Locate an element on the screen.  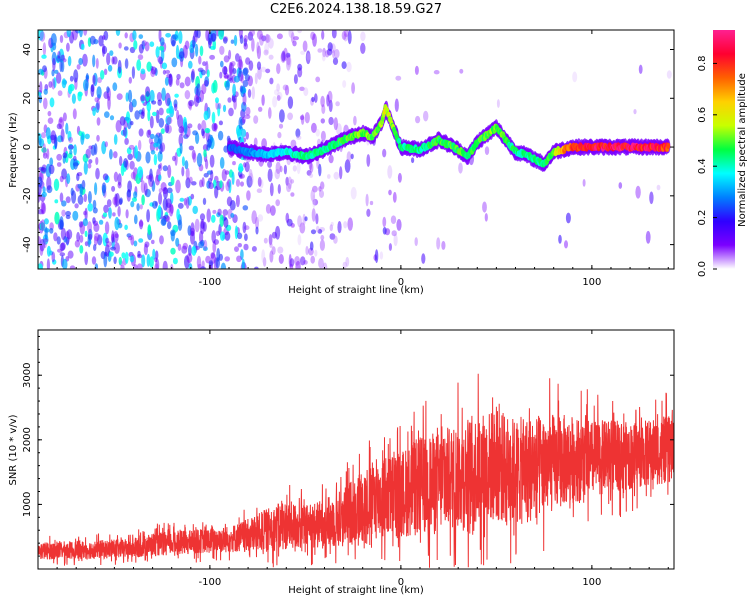
spectrogram-ridge is located at coordinates (399, 141).